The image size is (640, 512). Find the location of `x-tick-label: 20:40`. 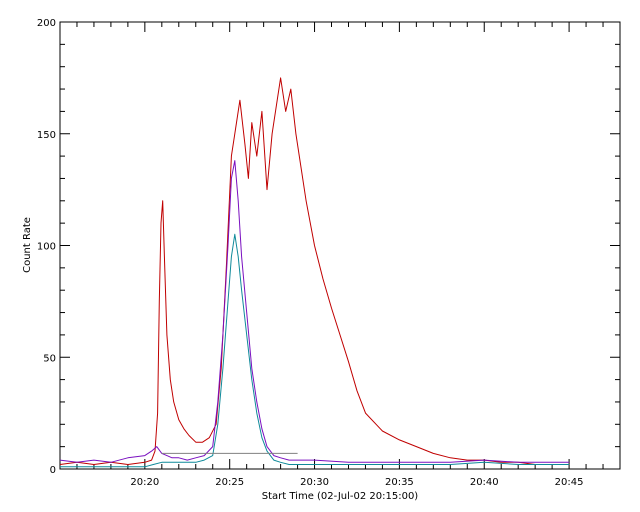

x-tick-label: 20:40 is located at coordinates (484, 482).